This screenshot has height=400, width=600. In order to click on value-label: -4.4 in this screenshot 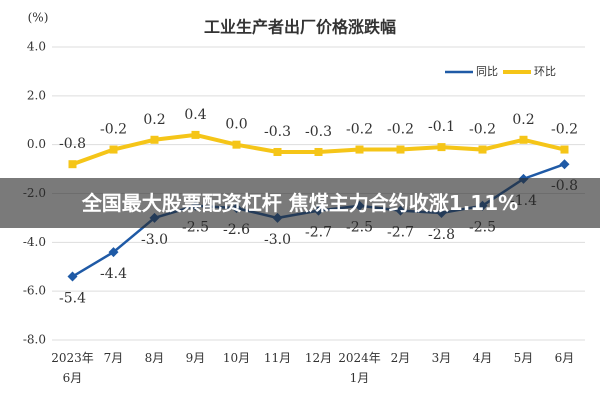, I will do `click(113, 274)`.